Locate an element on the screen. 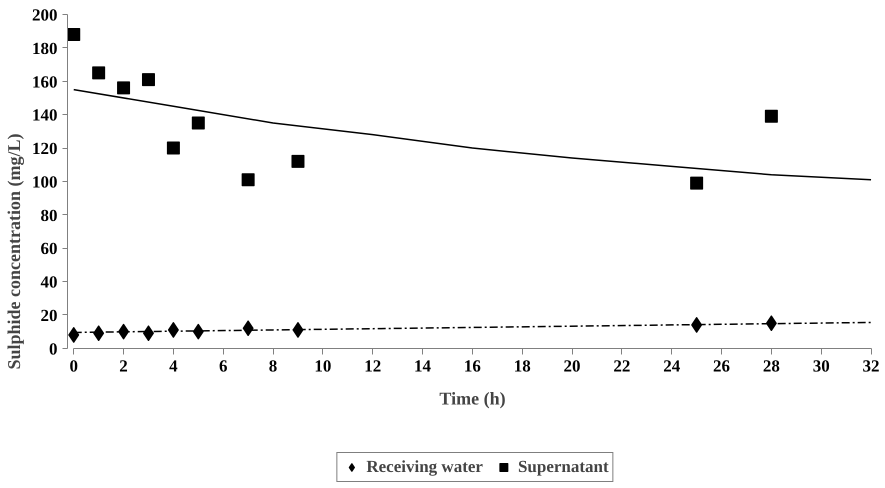  x-tick-label: 22 is located at coordinates (621, 366).